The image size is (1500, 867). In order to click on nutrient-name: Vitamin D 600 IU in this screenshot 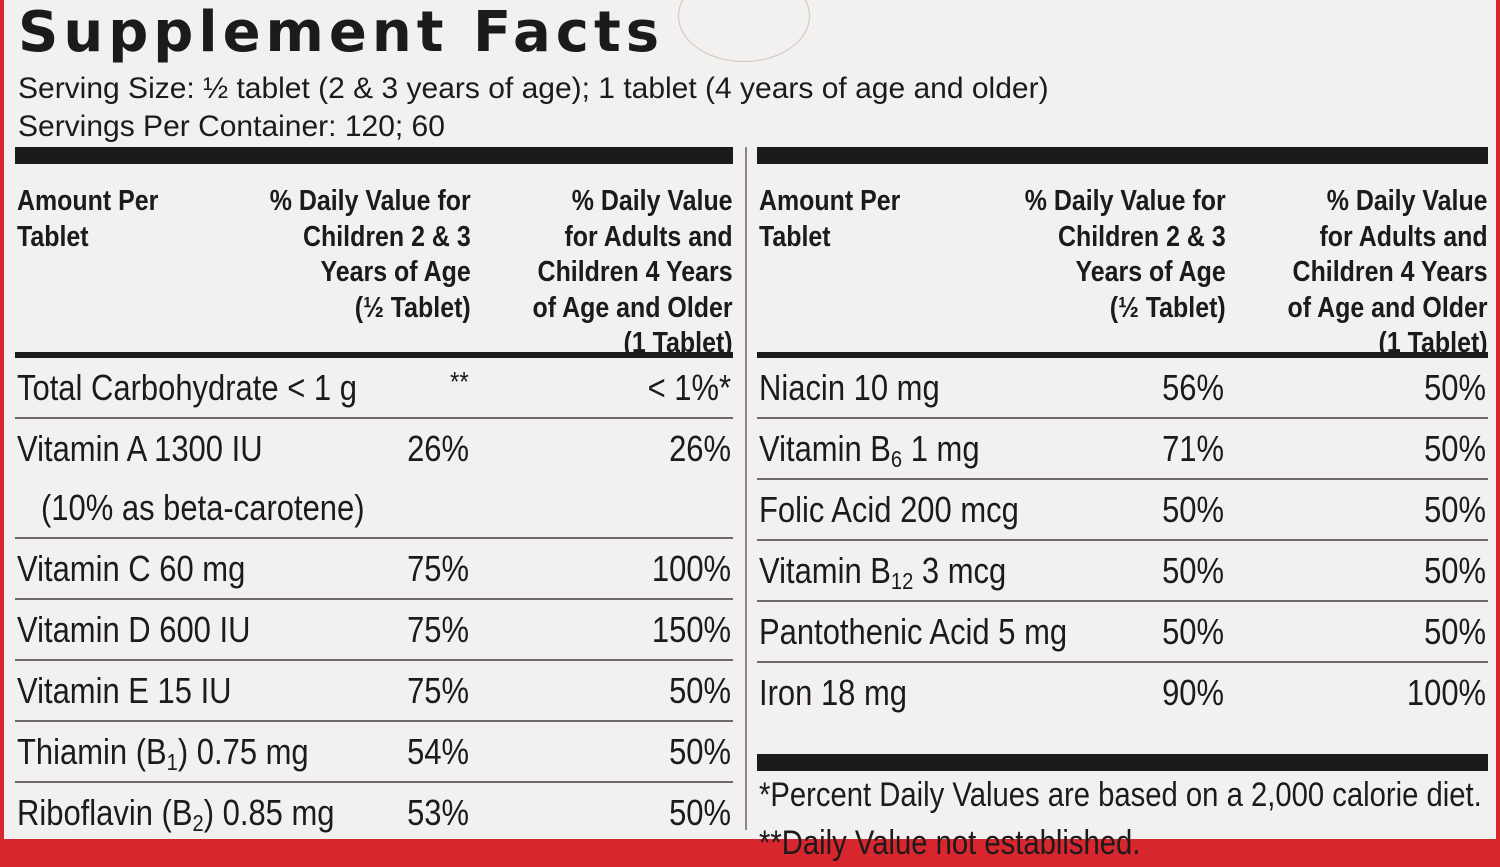, I will do `click(134, 629)`.